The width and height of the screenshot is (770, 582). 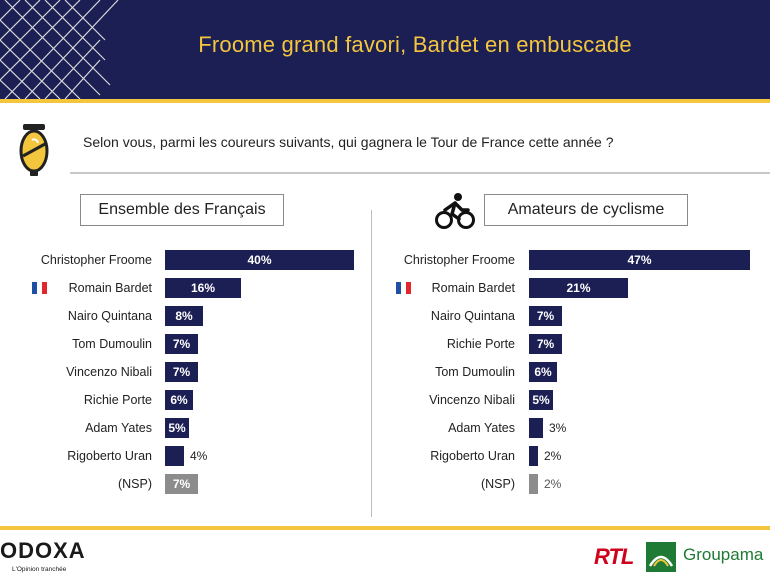 I want to click on bar-row: Romain Bardet 16%, so click(x=185, y=288).